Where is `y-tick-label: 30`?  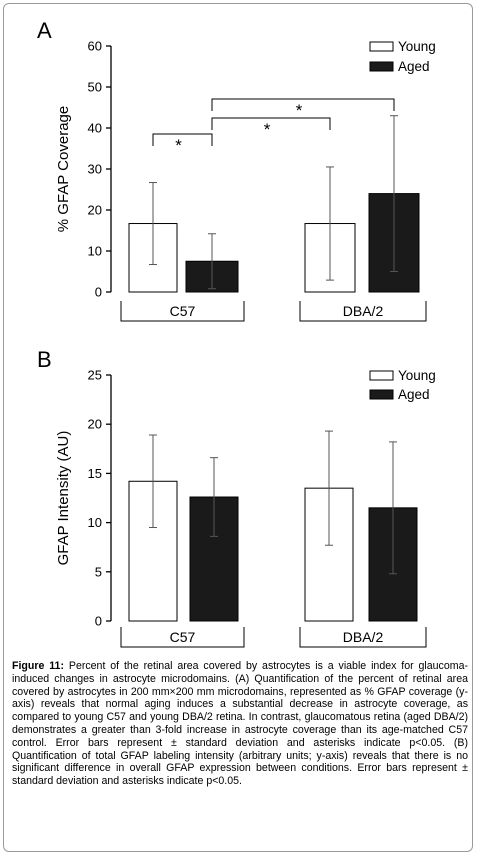 y-tick-label: 30 is located at coordinates (95, 169).